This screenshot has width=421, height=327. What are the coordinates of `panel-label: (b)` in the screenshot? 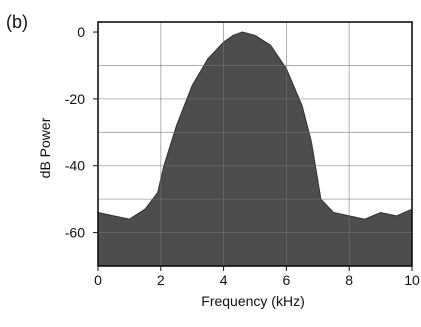 It's located at (17, 22).